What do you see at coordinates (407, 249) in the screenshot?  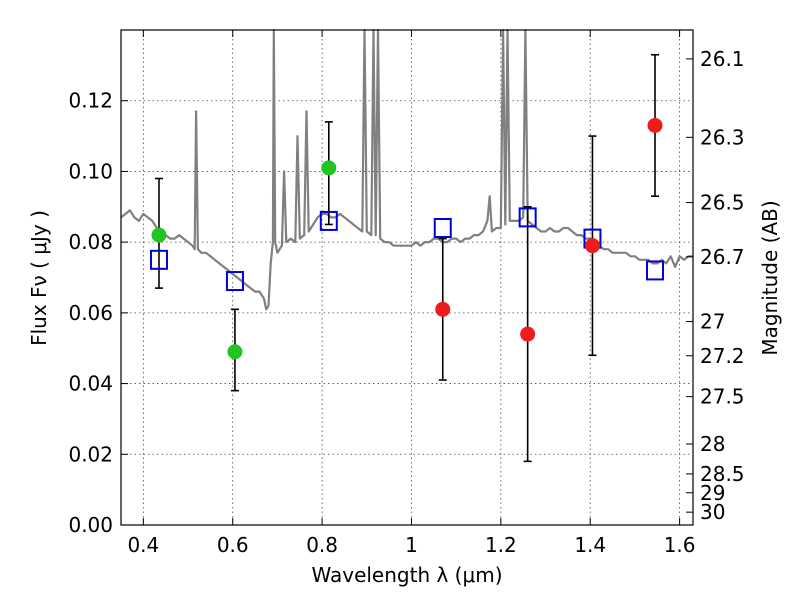 I see `model-square-markers` at bounding box center [407, 249].